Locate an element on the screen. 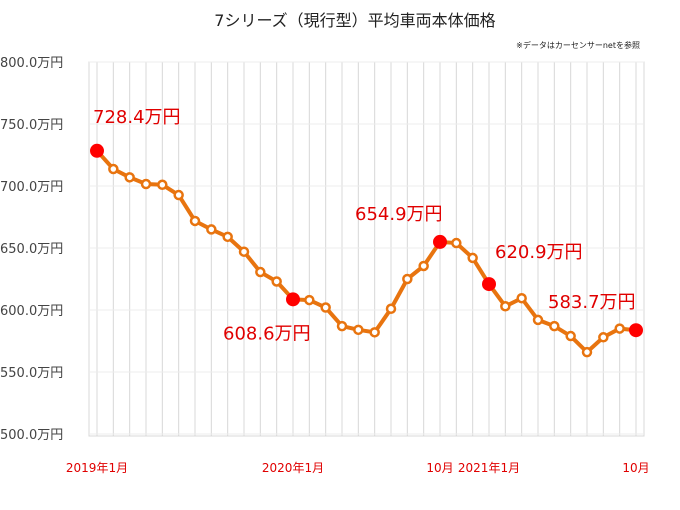 The width and height of the screenshot is (680, 510). source-note: ※データはカーセンサーnetを参照 is located at coordinates (578, 45).